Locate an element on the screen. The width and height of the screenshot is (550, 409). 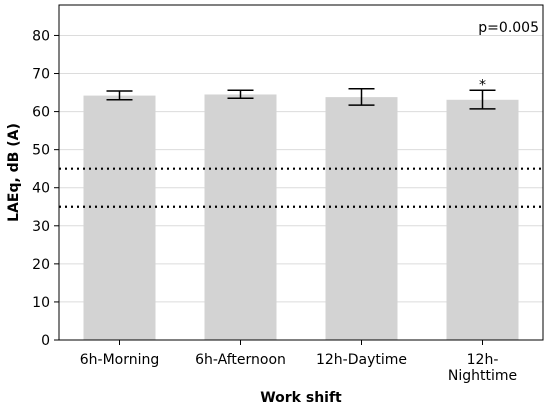
x-tick-label: 12h-Daytime is located at coordinates (361, 360).